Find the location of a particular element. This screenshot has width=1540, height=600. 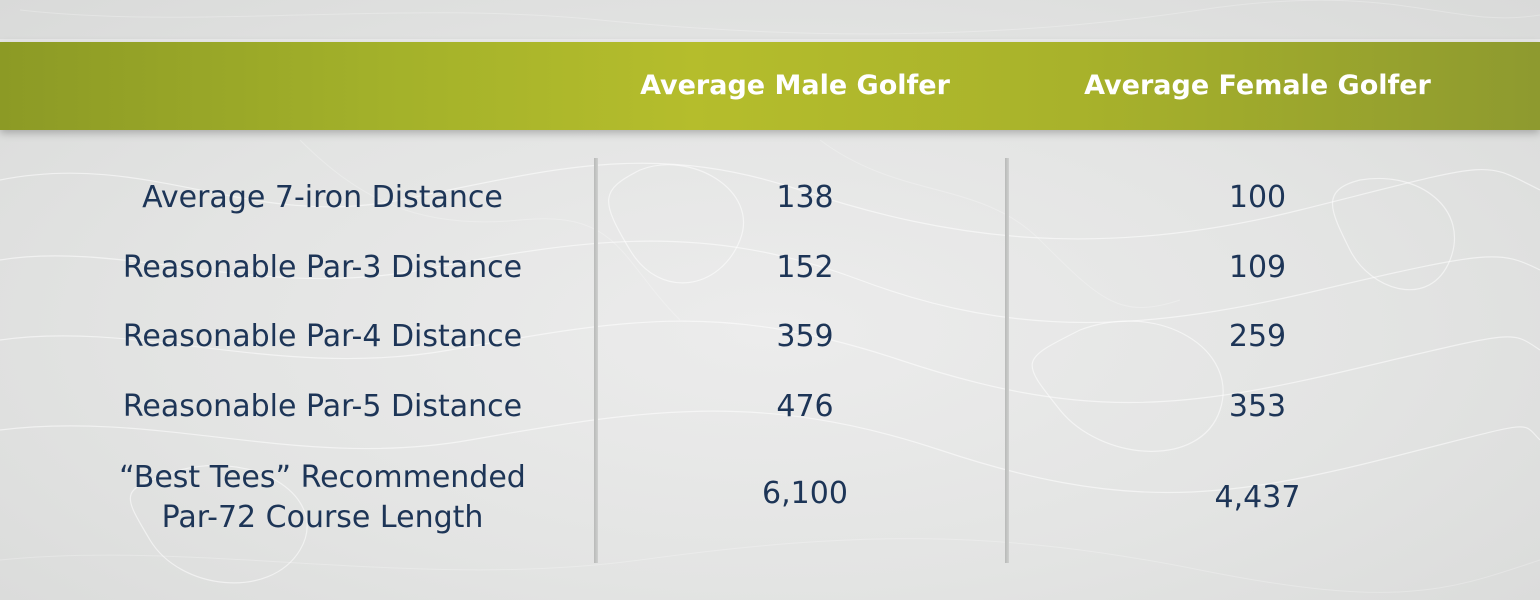

row-label: Reasonable Par-4 Distance is located at coordinates (322, 336).